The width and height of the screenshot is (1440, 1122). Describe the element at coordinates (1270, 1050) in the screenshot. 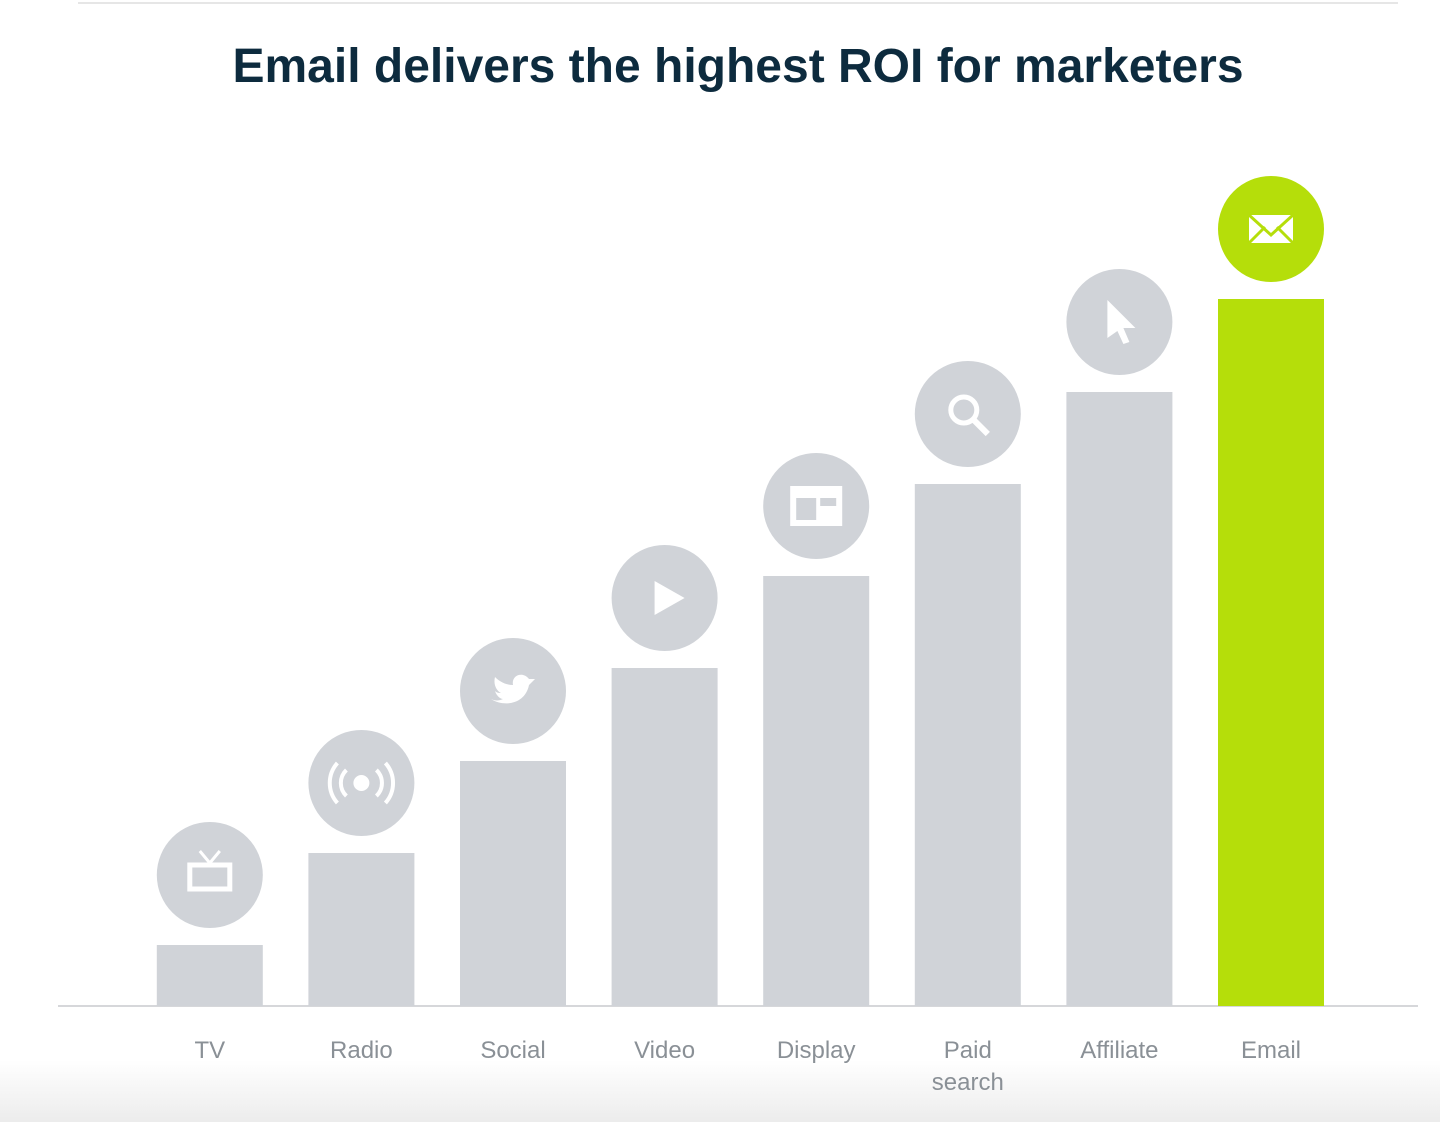

I see `x-tick-label: Email` at that location.